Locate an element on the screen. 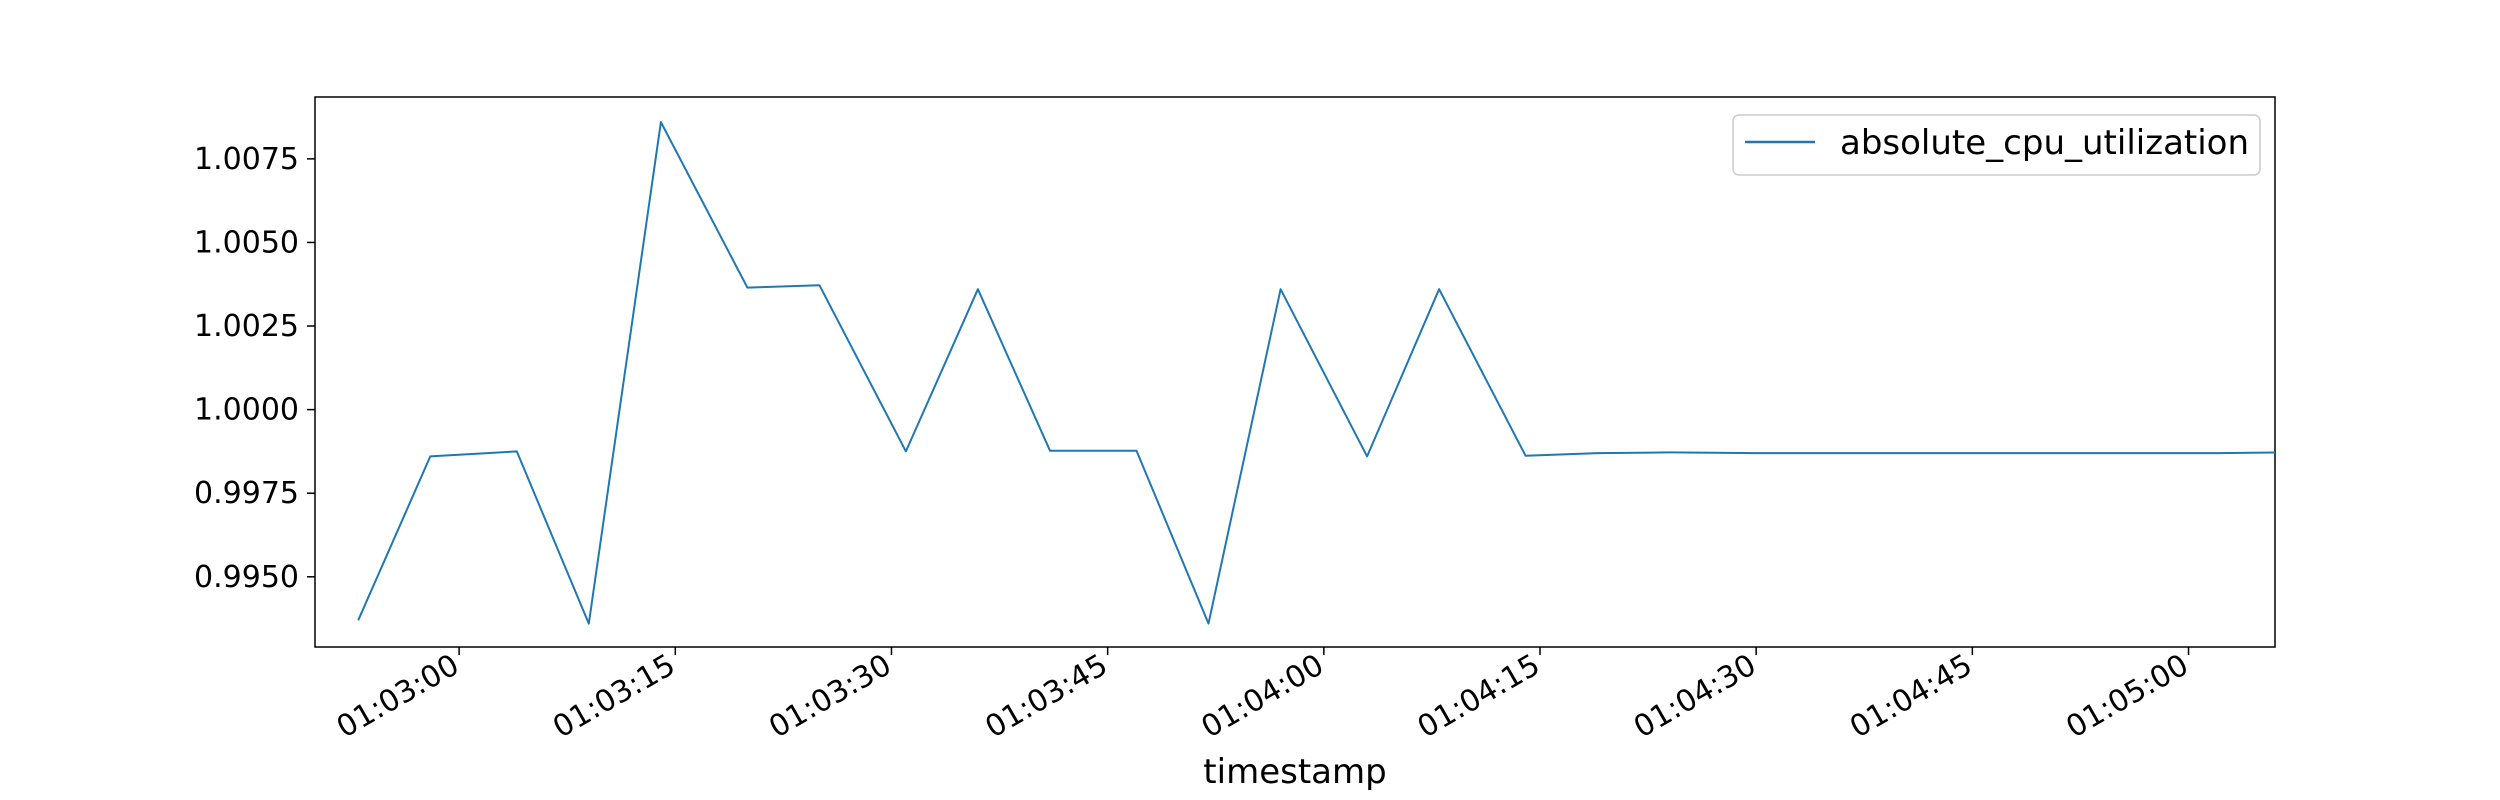 The image size is (2500, 800). x-tick-label: 01:04:30 is located at coordinates (1695, 697).